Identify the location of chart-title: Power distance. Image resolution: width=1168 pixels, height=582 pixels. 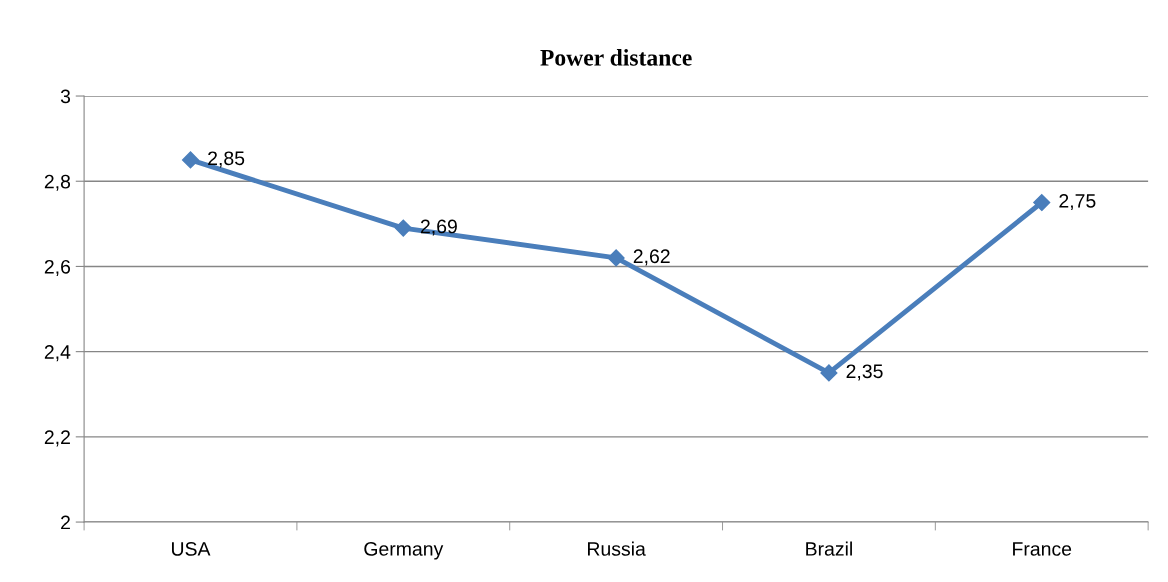
(616, 57).